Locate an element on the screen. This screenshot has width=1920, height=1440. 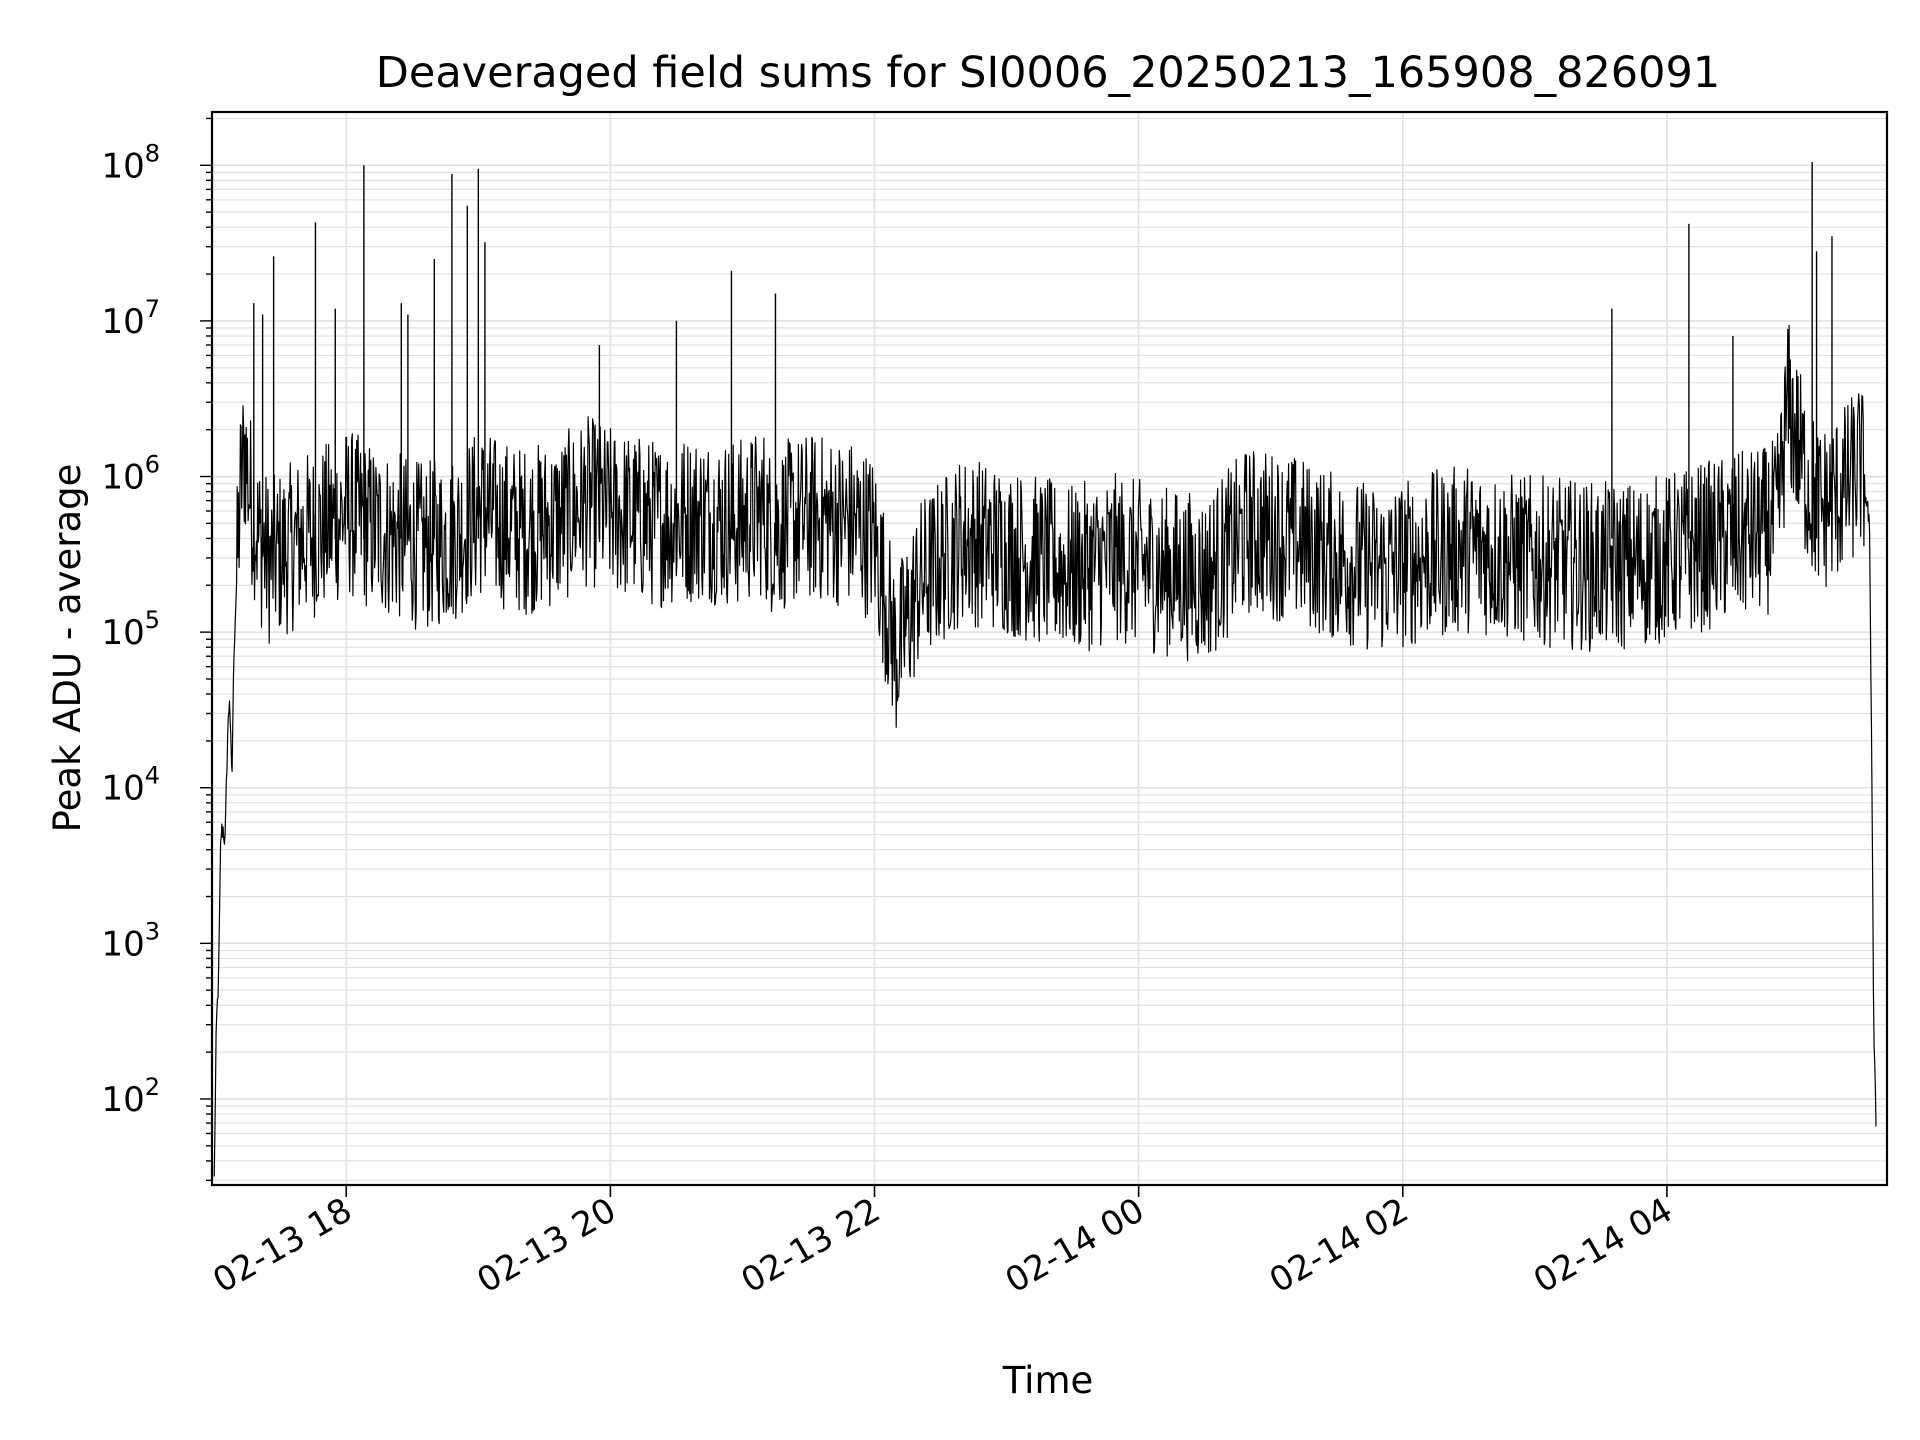
x-axis-label: Time is located at coordinates (1048, 1380).